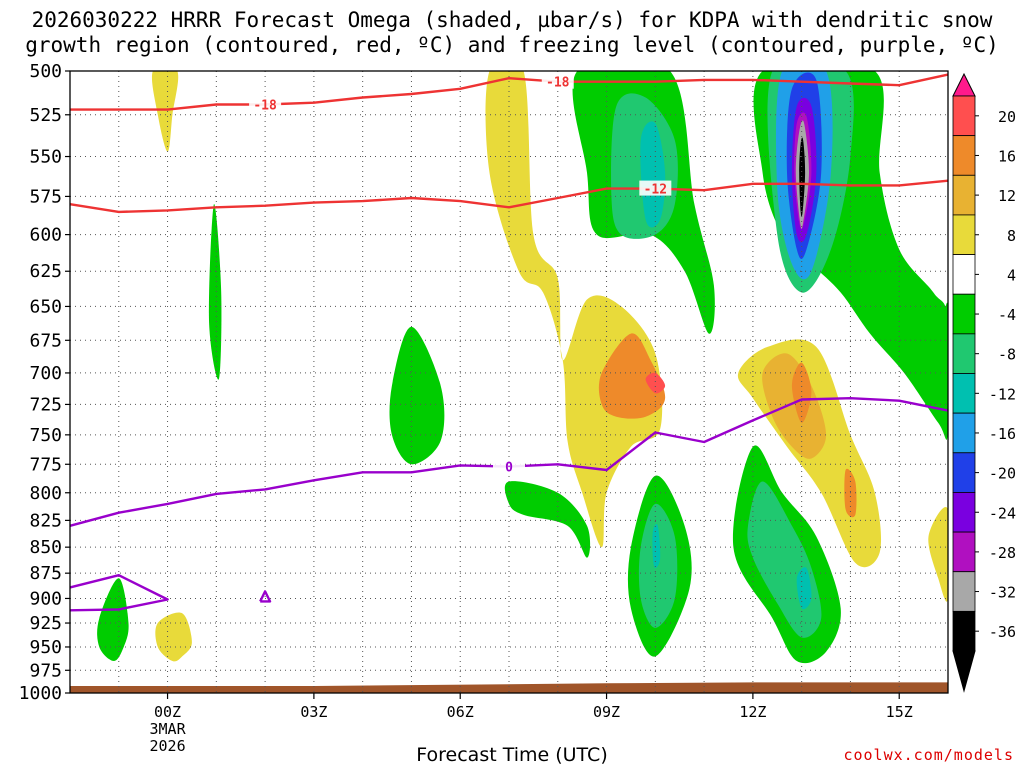 This screenshot has width=1024, height=768. Describe the element at coordinates (45, 157) in the screenshot. I see `y-tick-label-550: 550` at that location.